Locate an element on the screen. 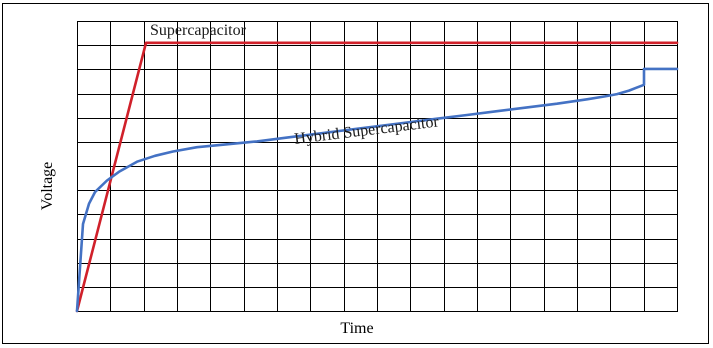 The image size is (713, 348). x-axis-label: Time is located at coordinates (356, 328).